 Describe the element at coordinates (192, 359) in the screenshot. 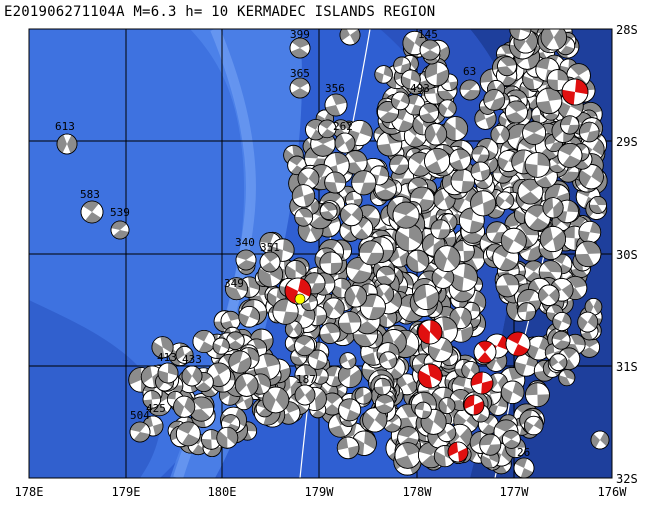

I see `mechanism-label: 433` at that location.